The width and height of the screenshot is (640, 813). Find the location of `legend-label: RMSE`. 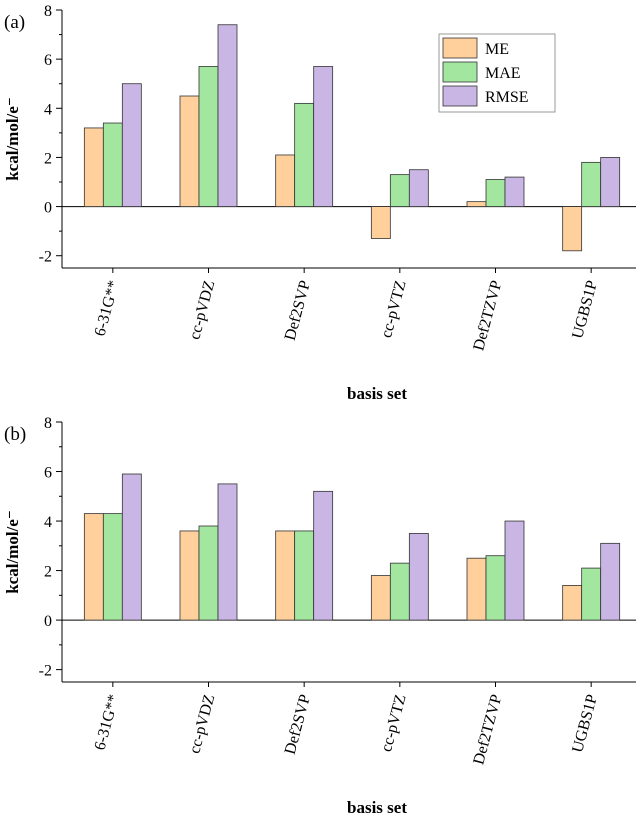

legend-label: RMSE is located at coordinates (507, 97).